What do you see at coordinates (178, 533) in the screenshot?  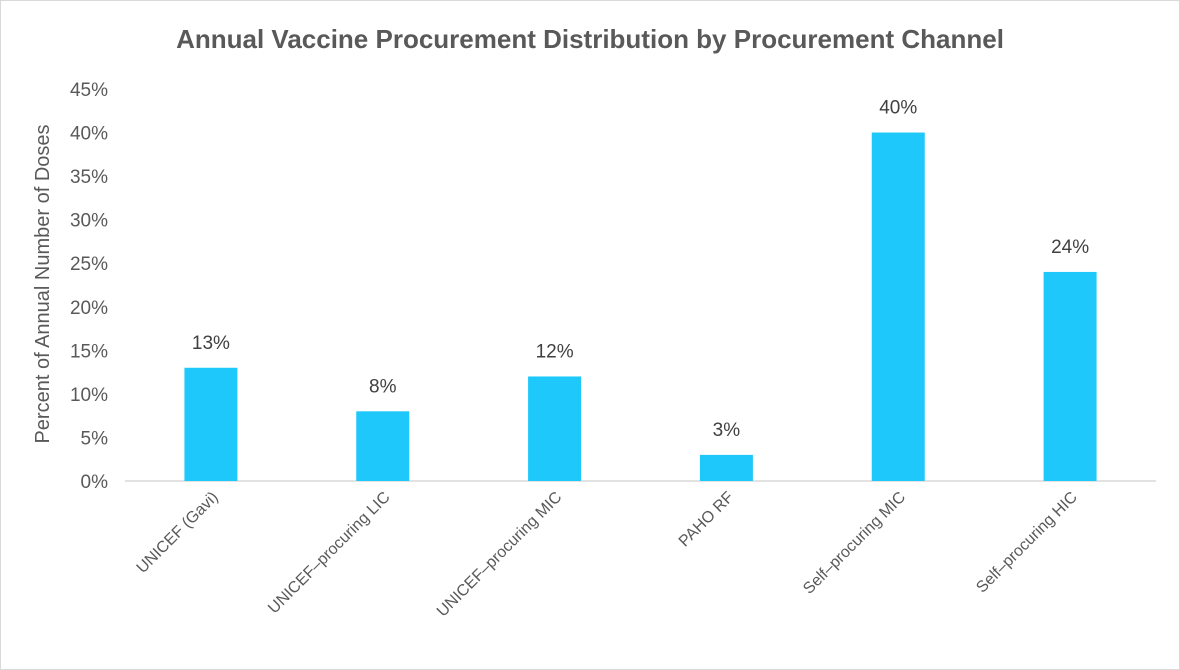 I see `x-category-label: UNICEF (Gavi)` at bounding box center [178, 533].